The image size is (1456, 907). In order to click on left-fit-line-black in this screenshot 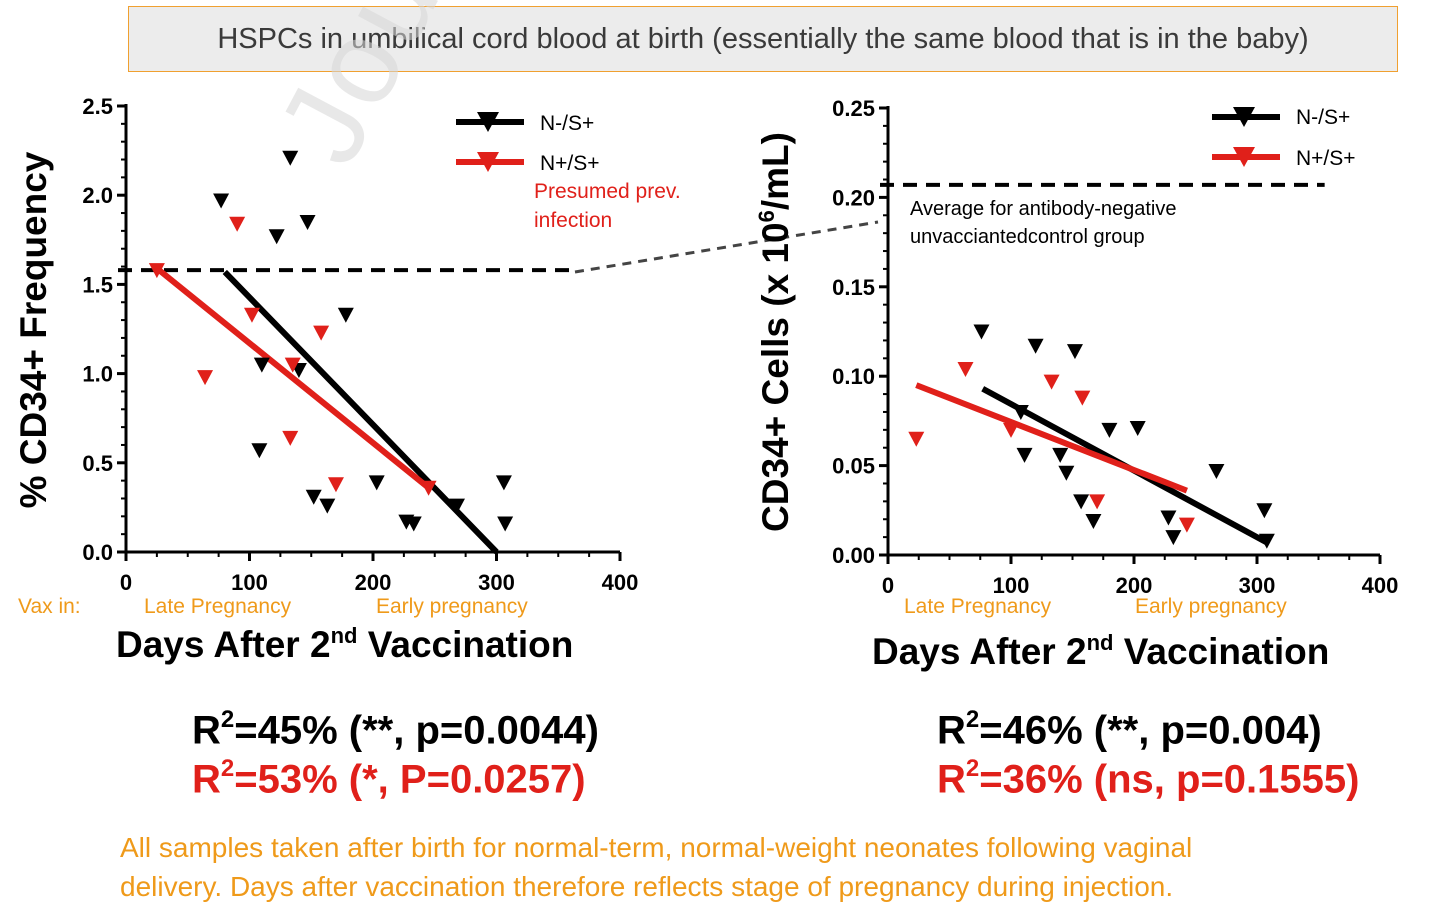, I will do `click(360, 412)`.